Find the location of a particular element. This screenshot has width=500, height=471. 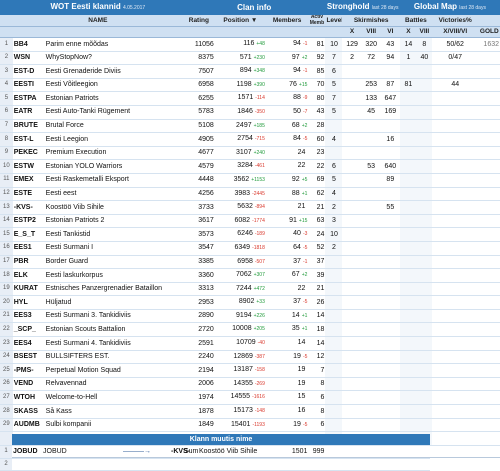

clan-name: BULLSIFTERS EST. is located at coordinates (113, 357).